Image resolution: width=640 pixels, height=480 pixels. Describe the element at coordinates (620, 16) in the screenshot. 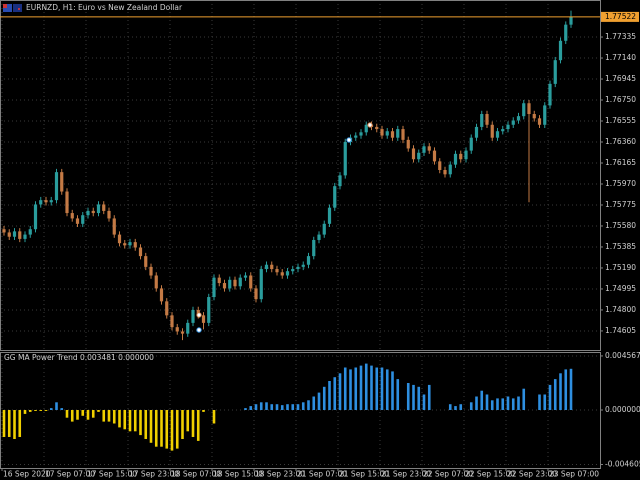

I see `current-price-label: 1.77522` at that location.